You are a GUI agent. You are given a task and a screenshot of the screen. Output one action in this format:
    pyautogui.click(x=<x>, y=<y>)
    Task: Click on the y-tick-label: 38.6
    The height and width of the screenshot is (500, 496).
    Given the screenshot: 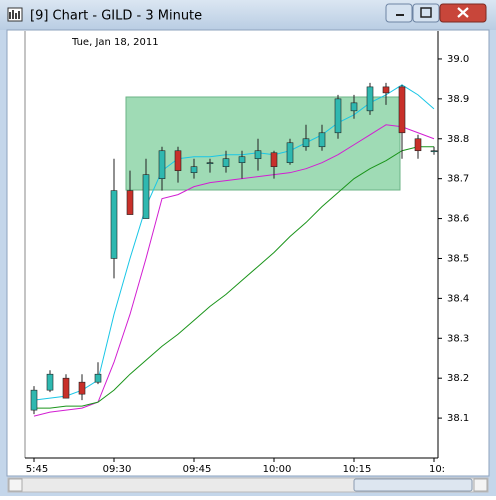 What is the action you would take?
    pyautogui.click(x=458, y=219)
    